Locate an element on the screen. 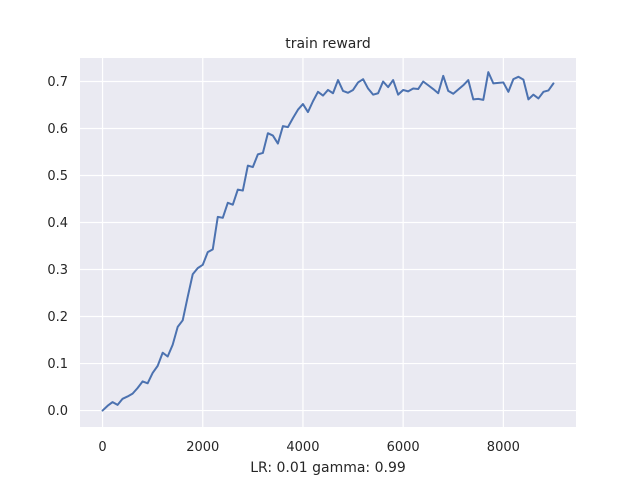  x-axis-label: LR: 0.01 gamma: 0.99 is located at coordinates (328, 468).